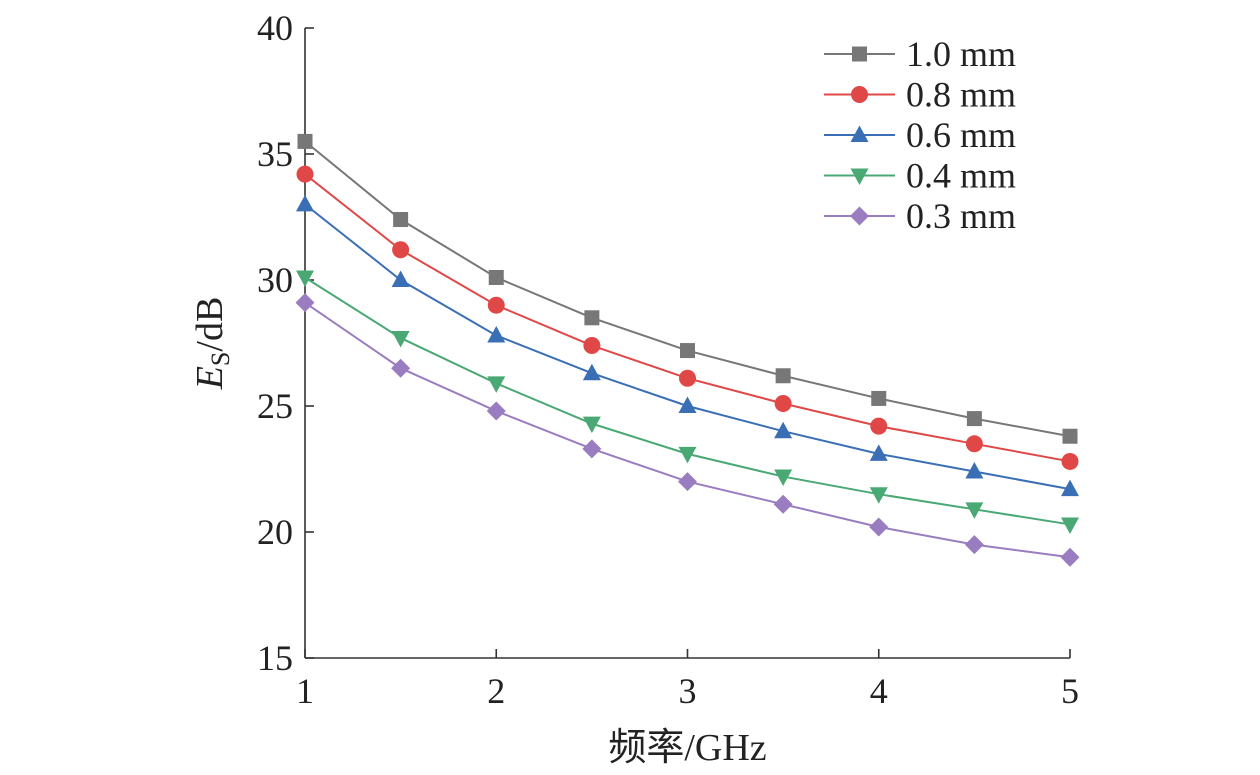  I want to click on y-axis-title-sub: S, so click(220, 359).